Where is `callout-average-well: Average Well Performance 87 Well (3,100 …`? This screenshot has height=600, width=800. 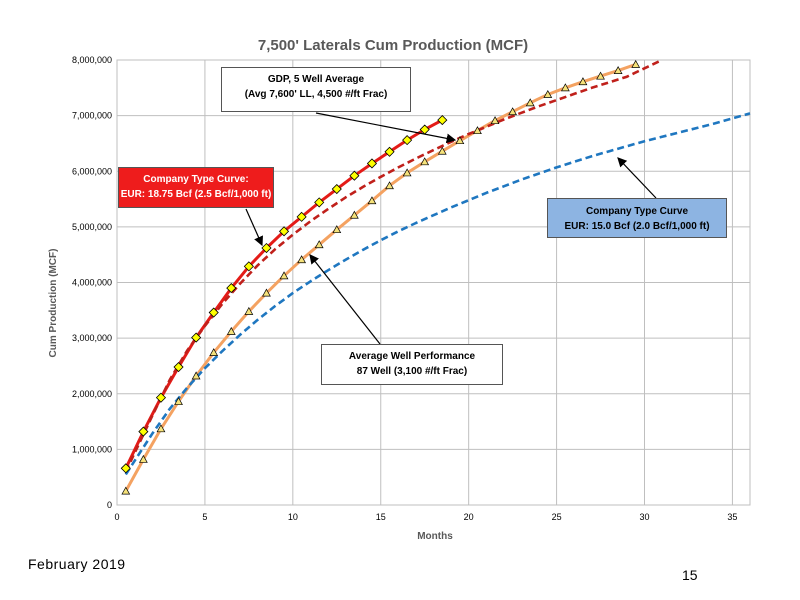 callout-average-well: Average Well Performance 87 Well (3,100 … is located at coordinates (412, 364).